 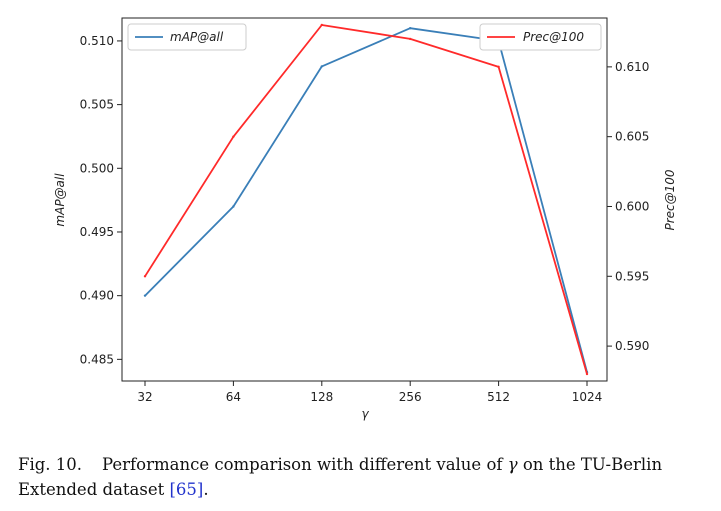 I want to click on caption-reference-link: [65], so click(x=186, y=489).